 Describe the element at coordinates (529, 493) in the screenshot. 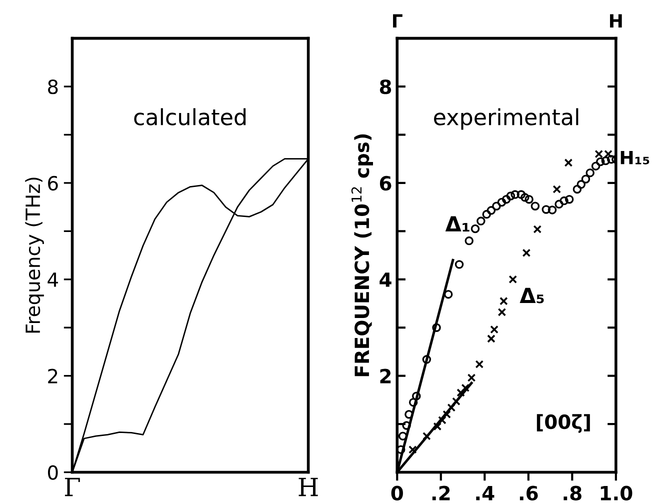

I see `x-tick-label: .6` at that location.